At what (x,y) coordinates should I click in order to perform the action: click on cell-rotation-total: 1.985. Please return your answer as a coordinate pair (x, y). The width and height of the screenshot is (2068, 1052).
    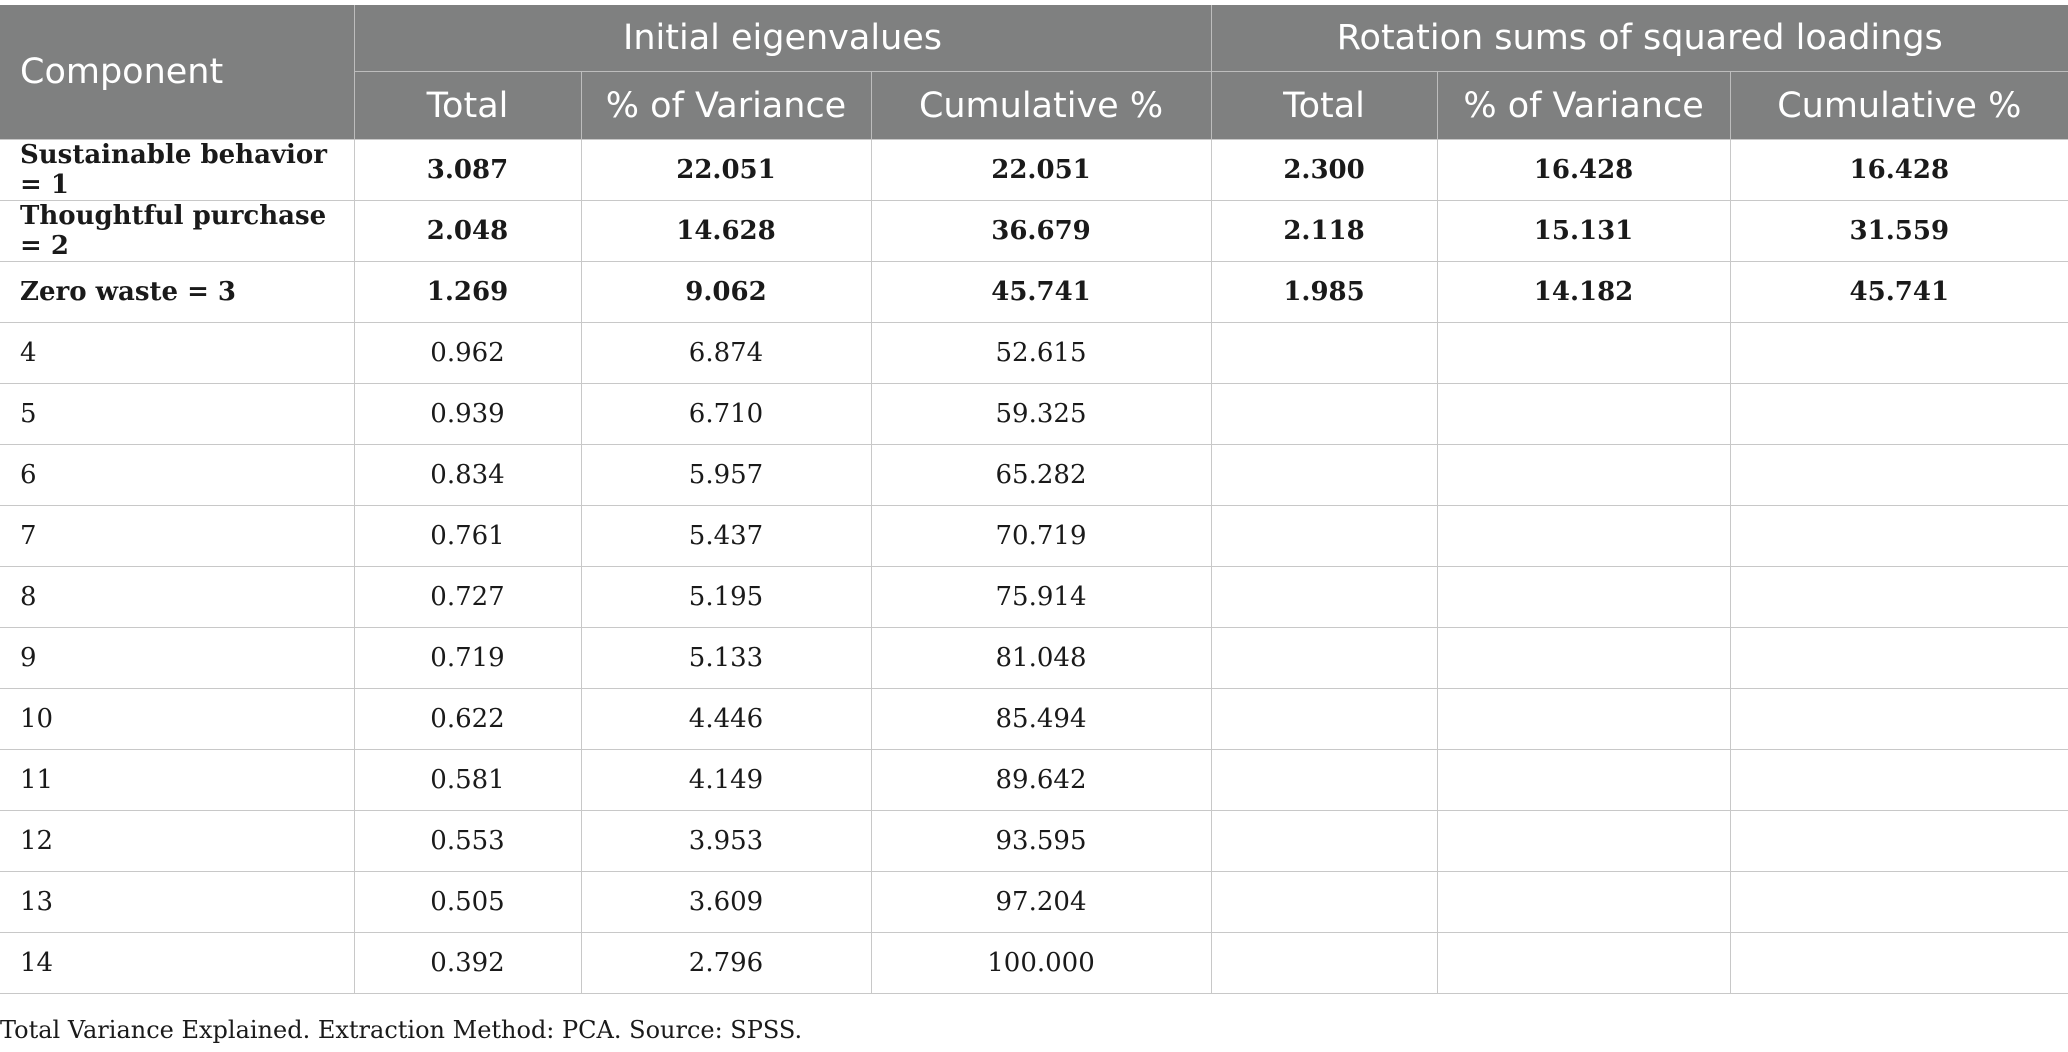
    Looking at the image, I should click on (1324, 292).